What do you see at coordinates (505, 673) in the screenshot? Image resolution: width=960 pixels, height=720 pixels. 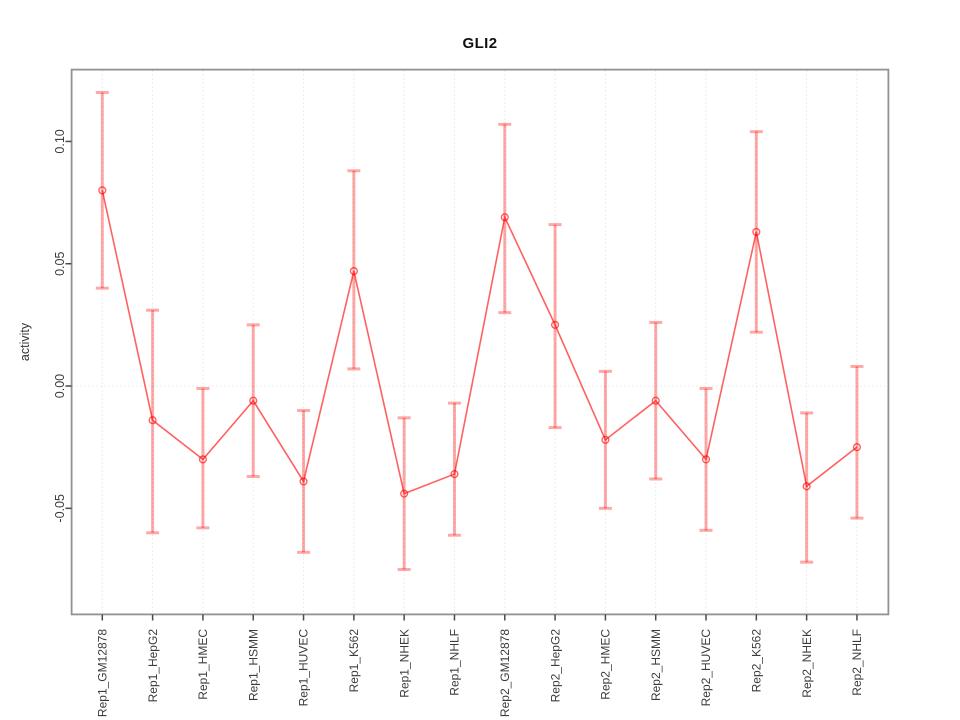 I see `x-tick-label: Rep2_GM12878` at bounding box center [505, 673].